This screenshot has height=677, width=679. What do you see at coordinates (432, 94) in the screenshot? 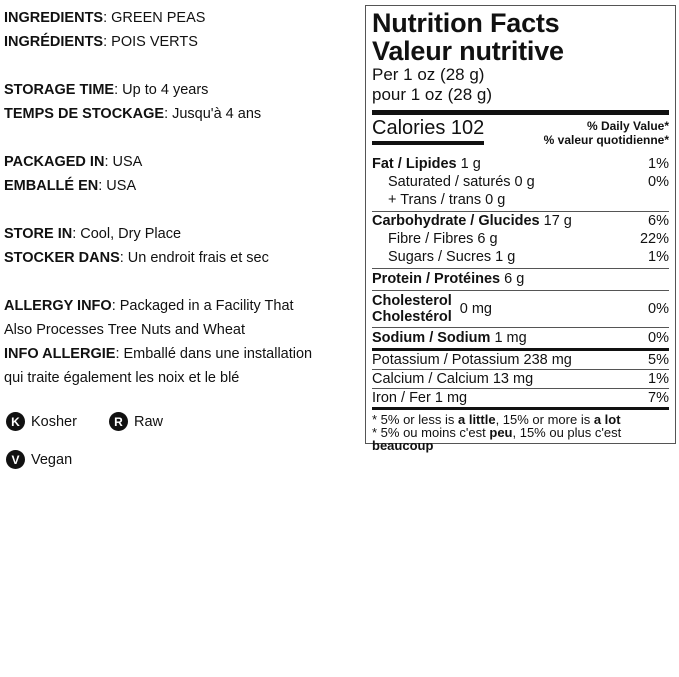
I see `serving-fr: pour 1 oz (28 g)` at bounding box center [432, 94].